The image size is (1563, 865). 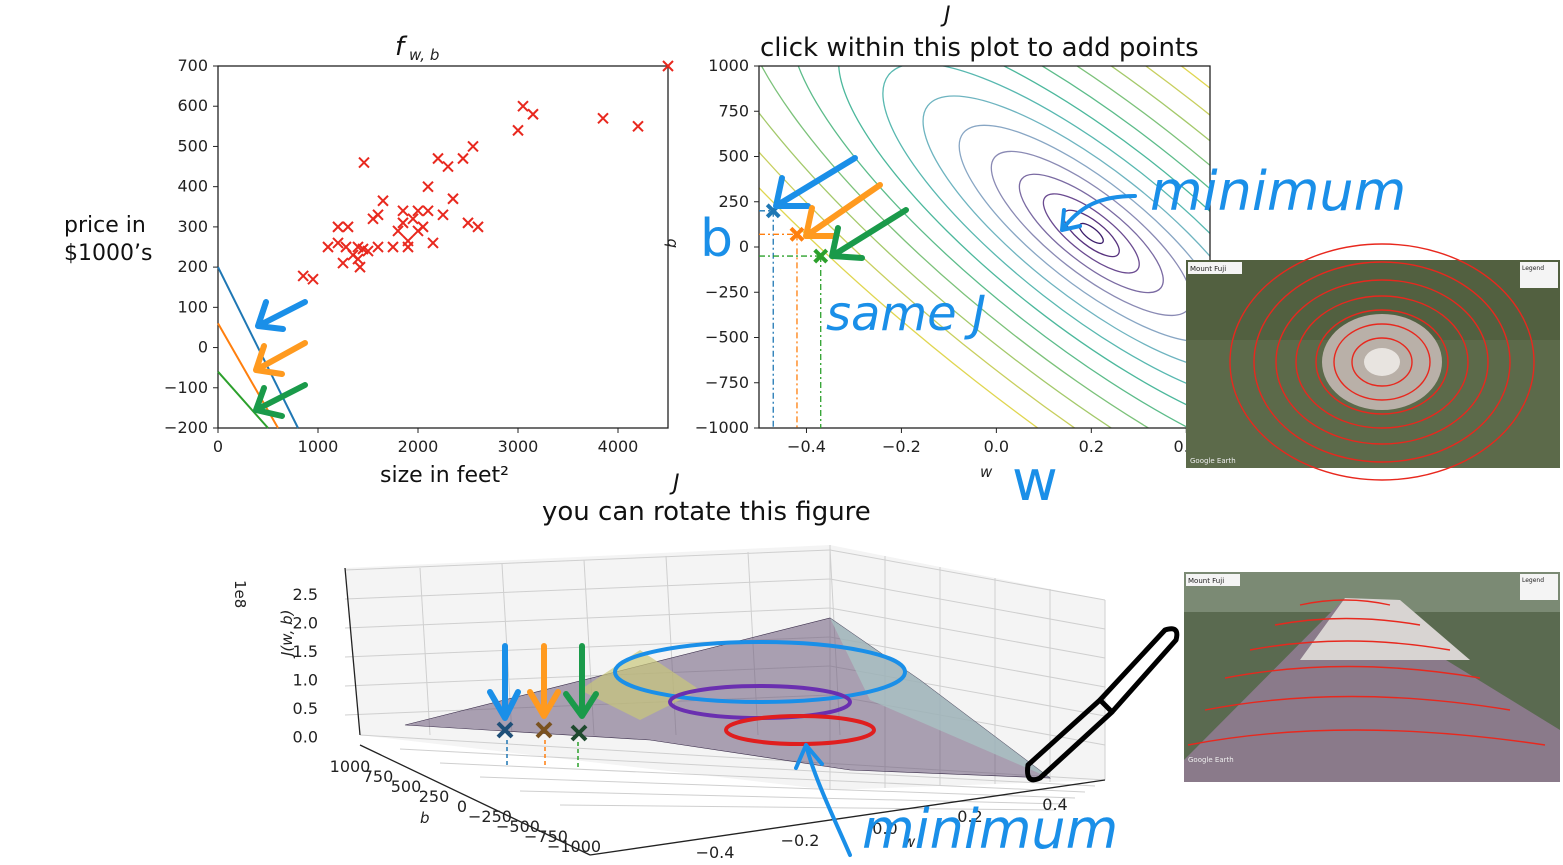 I want to click on plot1-y-tick-label: 400, so click(x=192, y=186).